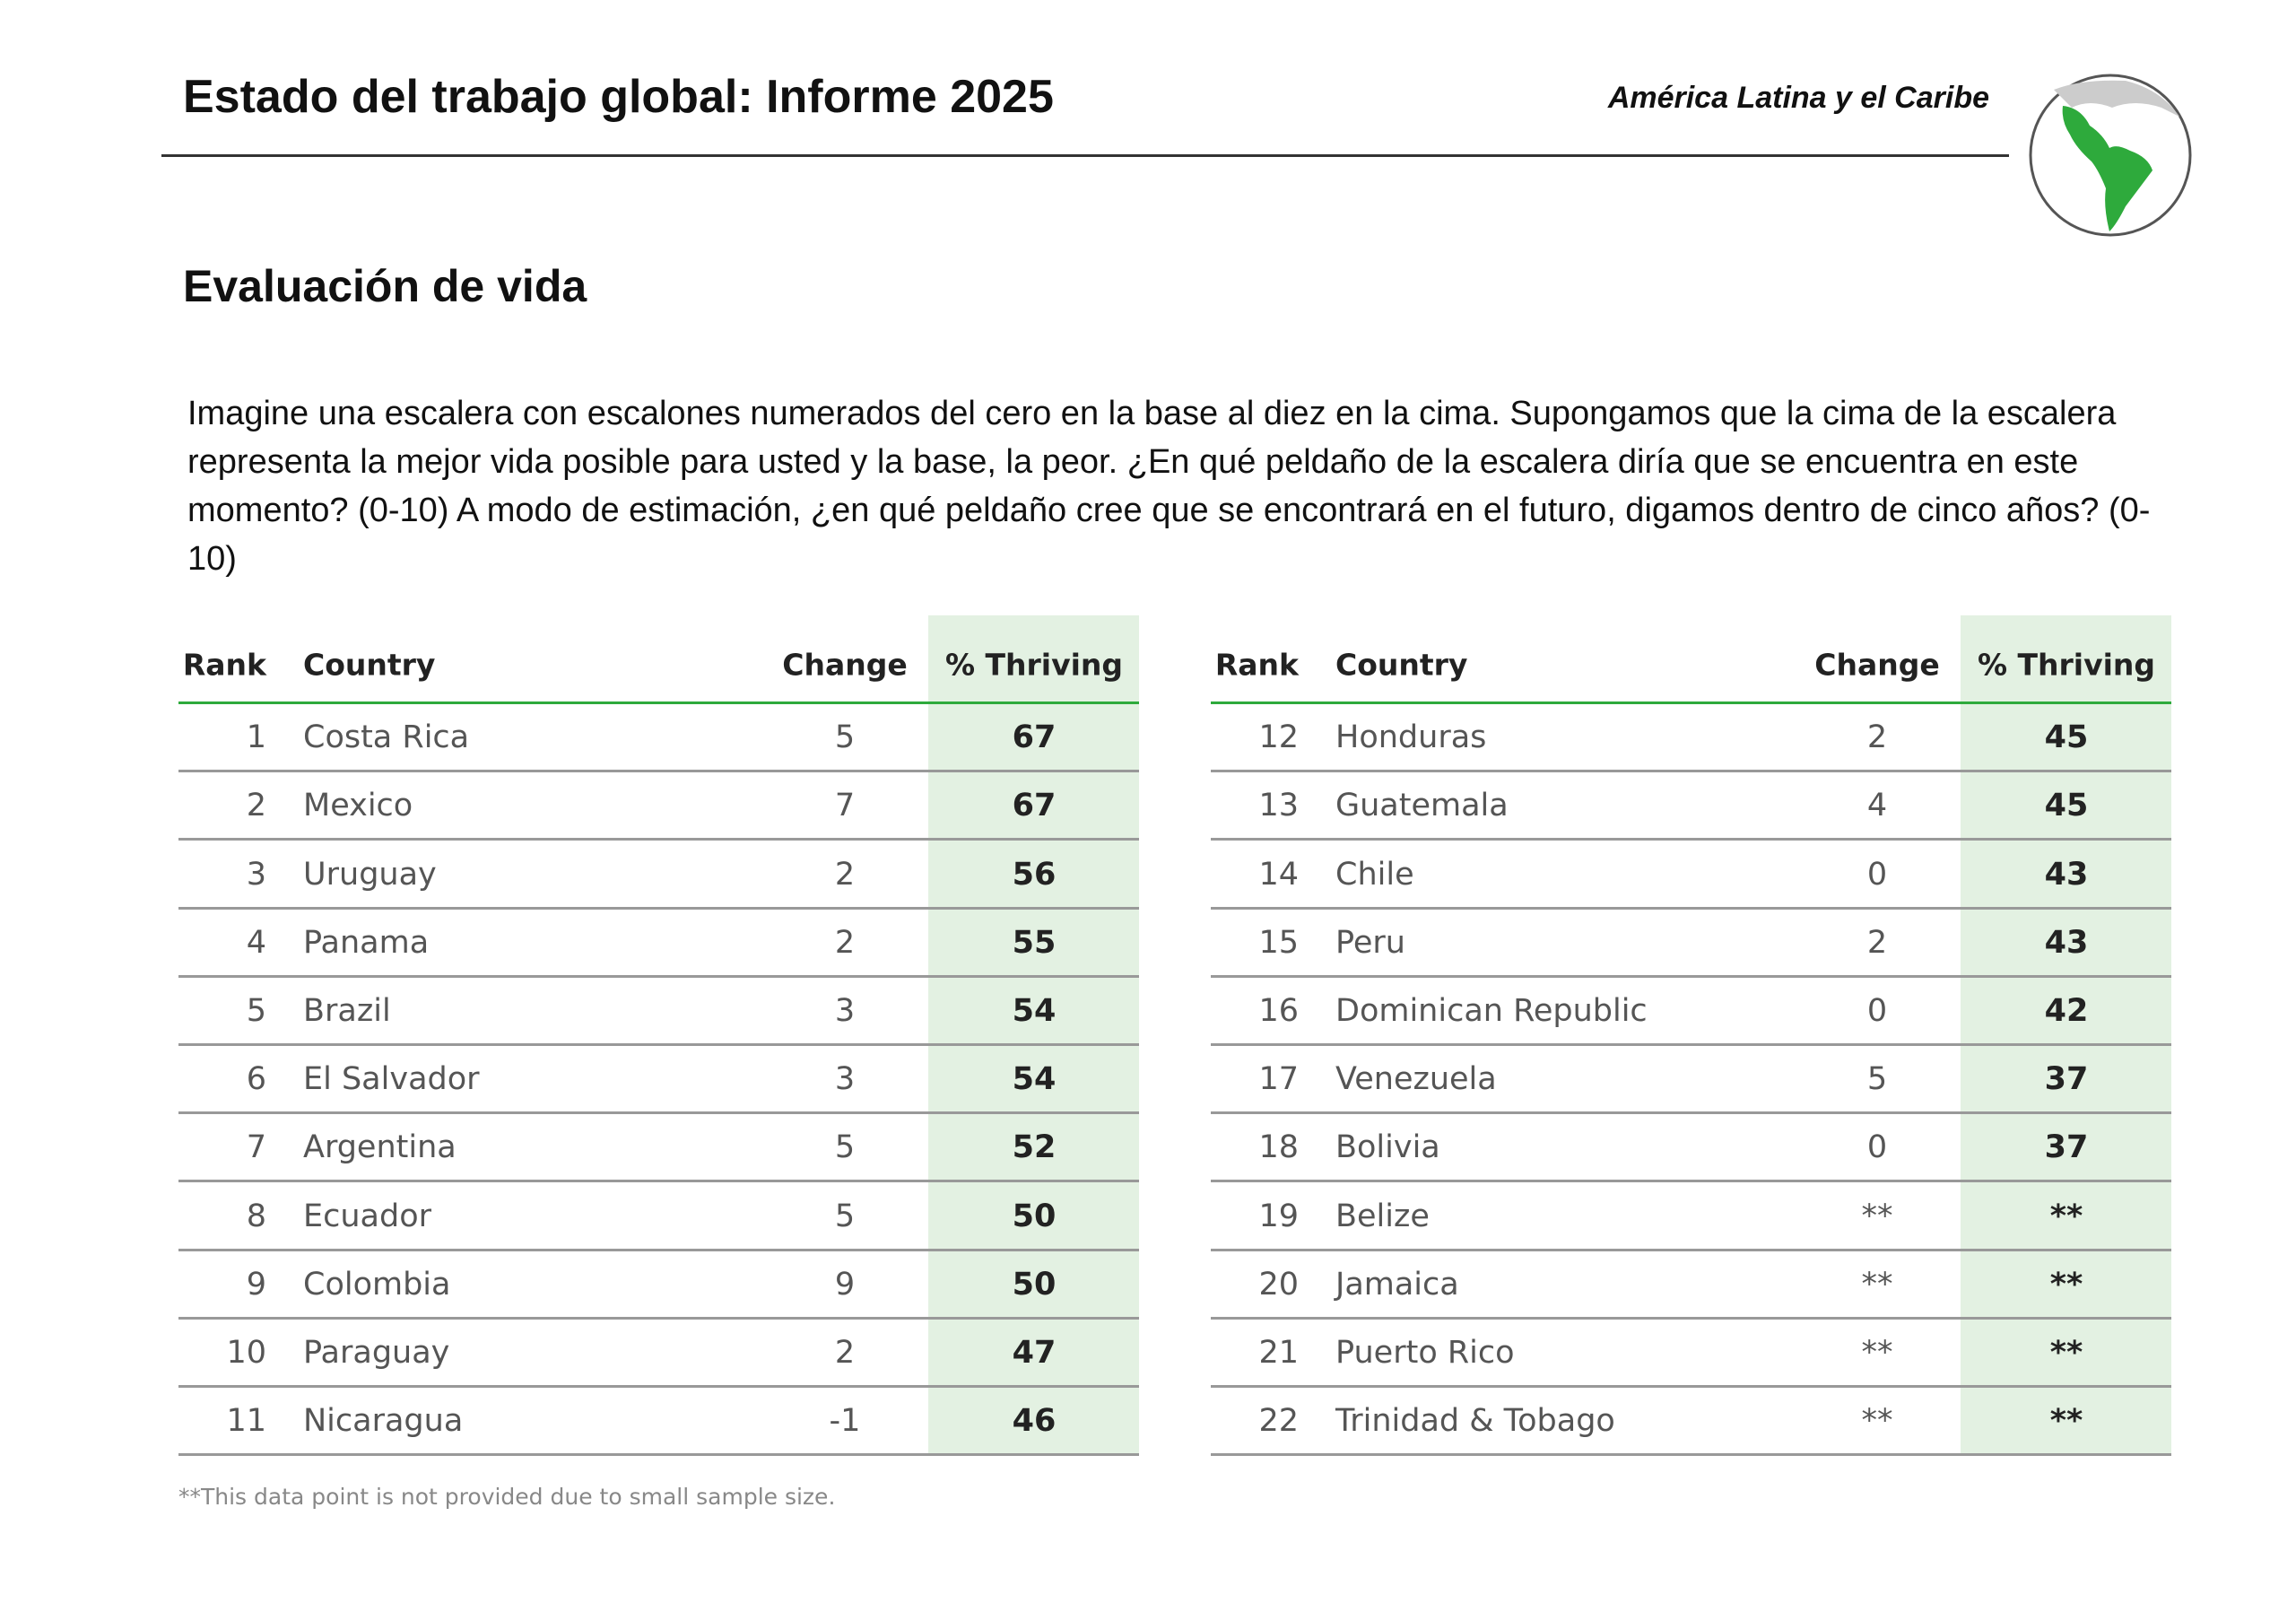 This screenshot has height=1612, width=2296. What do you see at coordinates (1798, 98) in the screenshot?
I see `region-label: América Latina y el Caribe` at bounding box center [1798, 98].